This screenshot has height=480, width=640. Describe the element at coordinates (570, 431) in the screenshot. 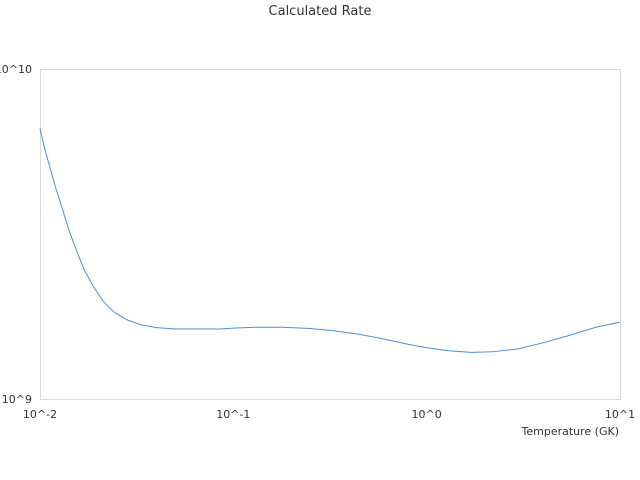

I see `x-axis-title: Temperature (GK)` at that location.